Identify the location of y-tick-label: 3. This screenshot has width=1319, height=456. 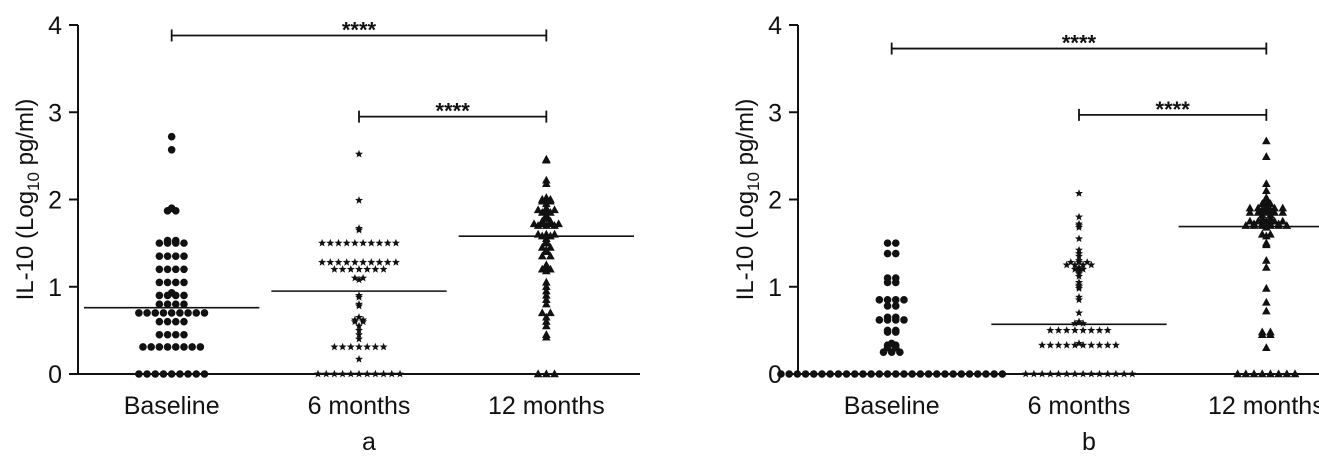
(55, 113).